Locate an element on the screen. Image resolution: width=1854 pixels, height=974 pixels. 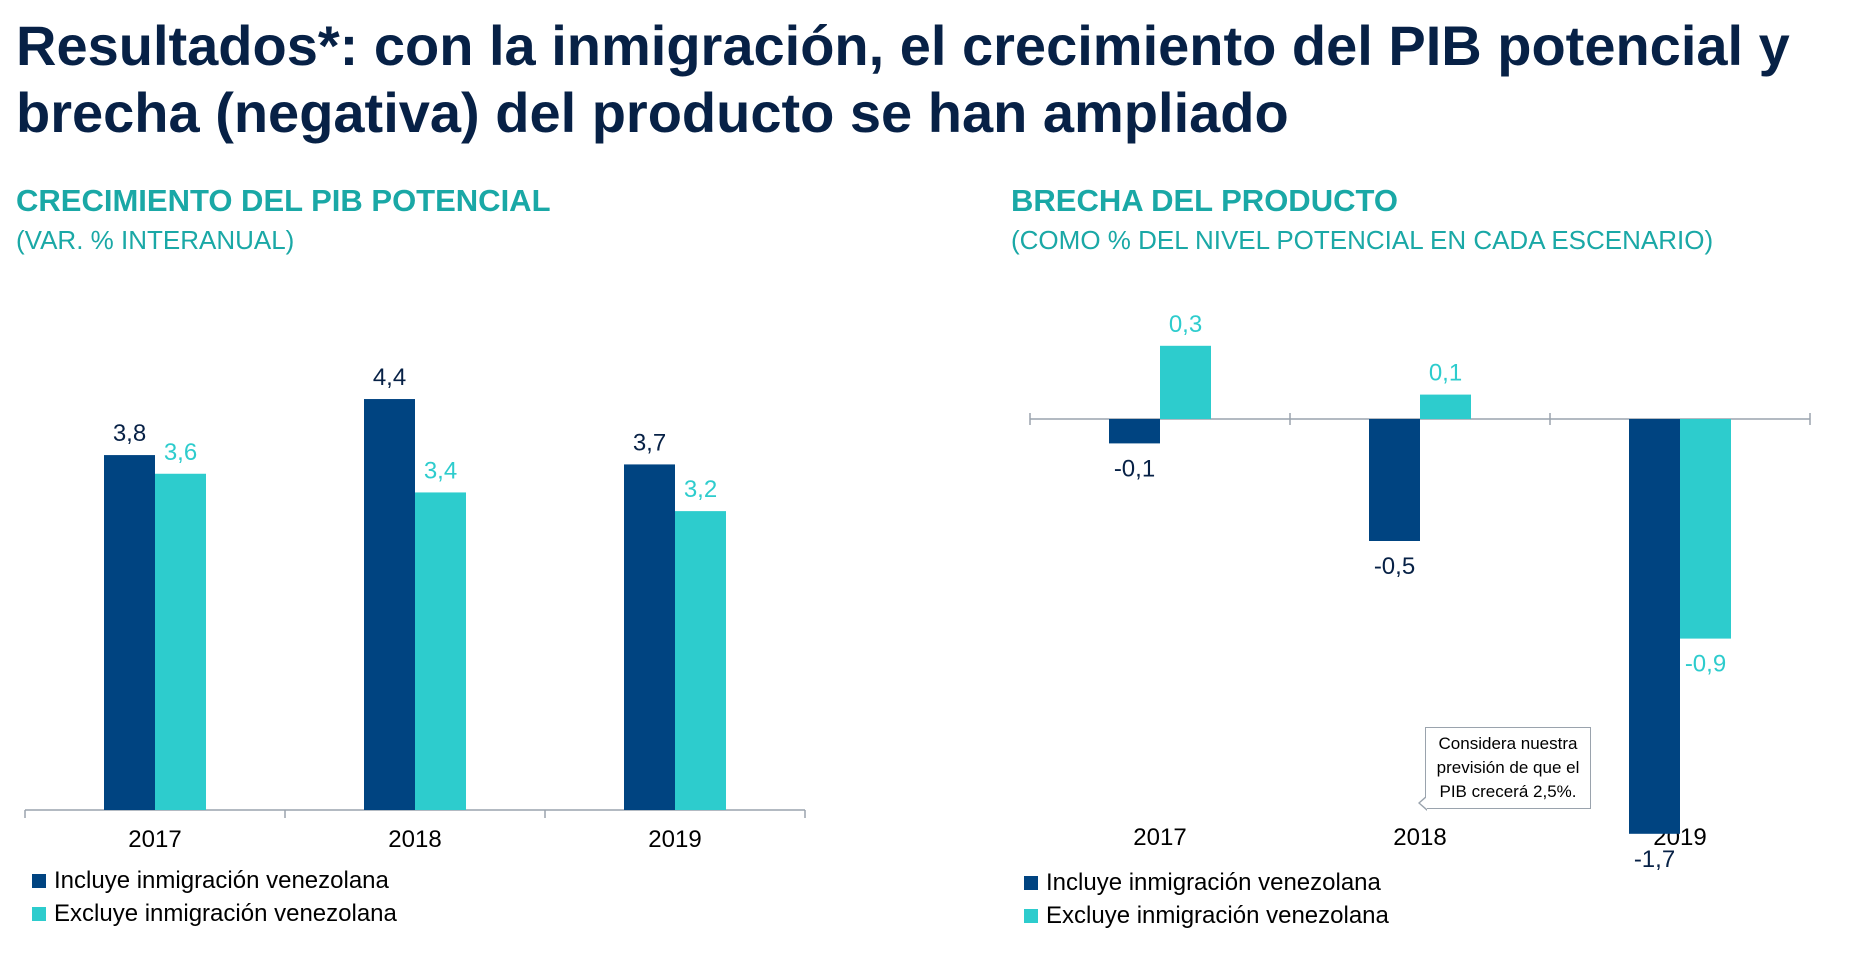
right-category-label: 2017 is located at coordinates (1159, 837).